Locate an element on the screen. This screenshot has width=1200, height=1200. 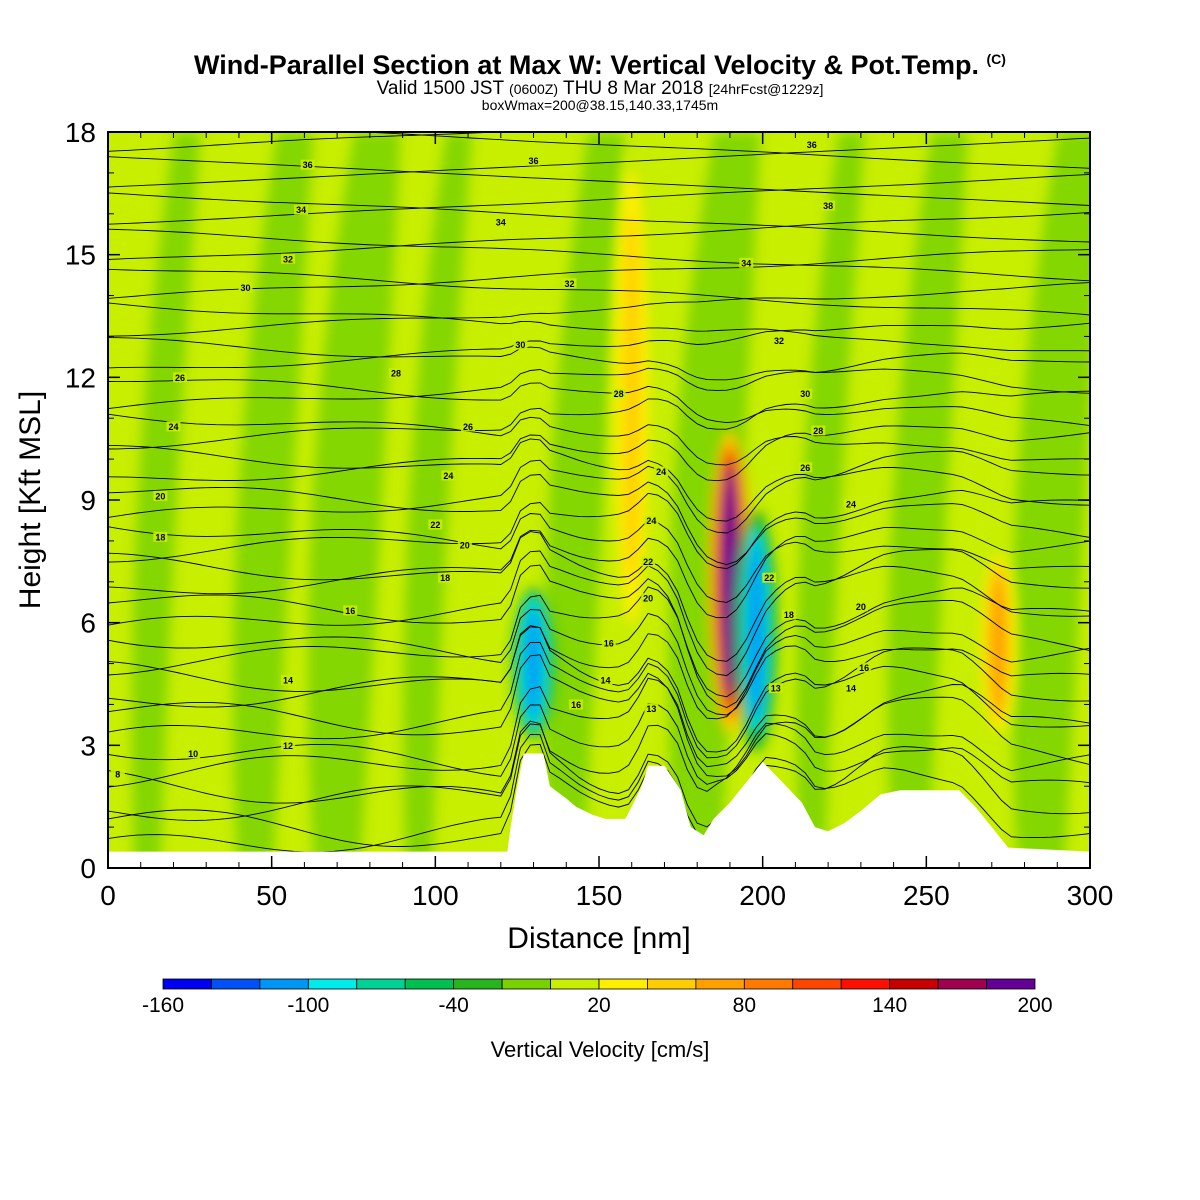
isentrope-label: 10 is located at coordinates (193, 754).